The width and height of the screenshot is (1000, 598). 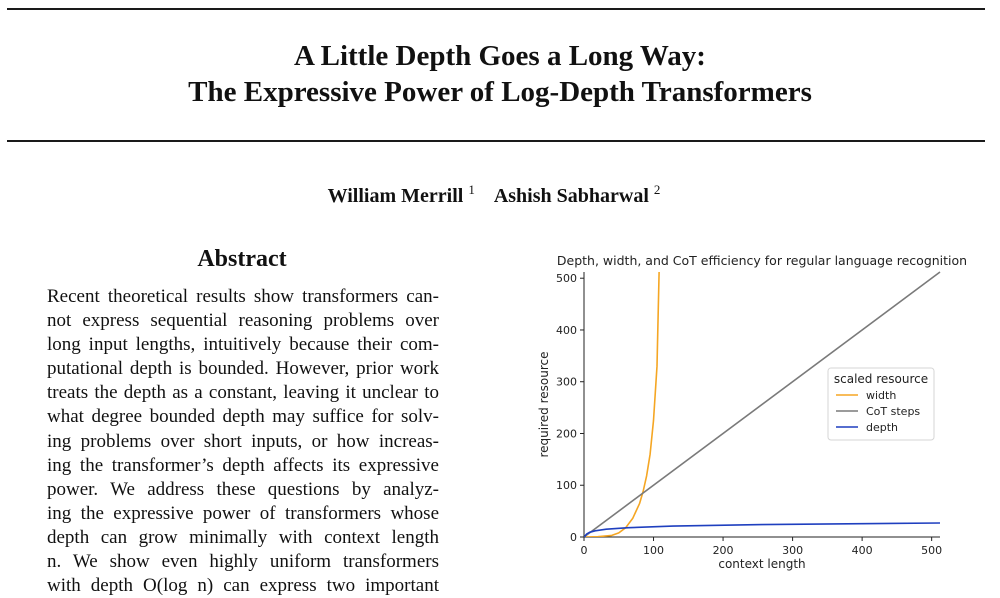 What do you see at coordinates (566, 330) in the screenshot?
I see `y-tick-label: 400` at bounding box center [566, 330].